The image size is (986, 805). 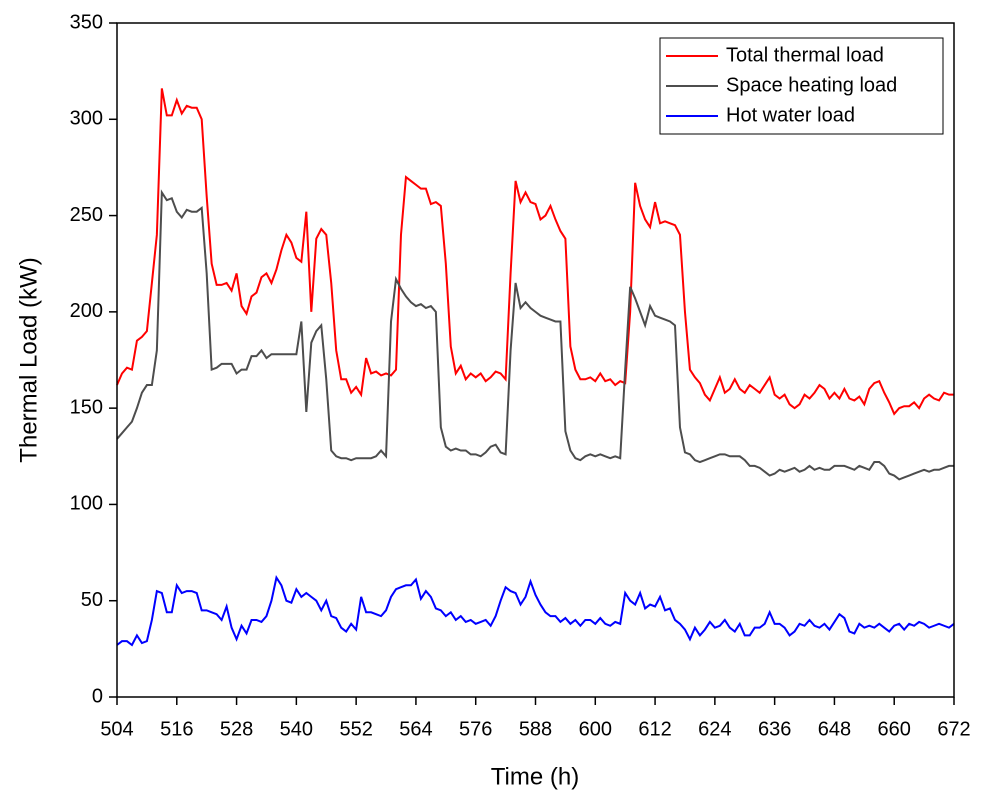 I want to click on x-tick-label: 540, so click(x=296, y=729).